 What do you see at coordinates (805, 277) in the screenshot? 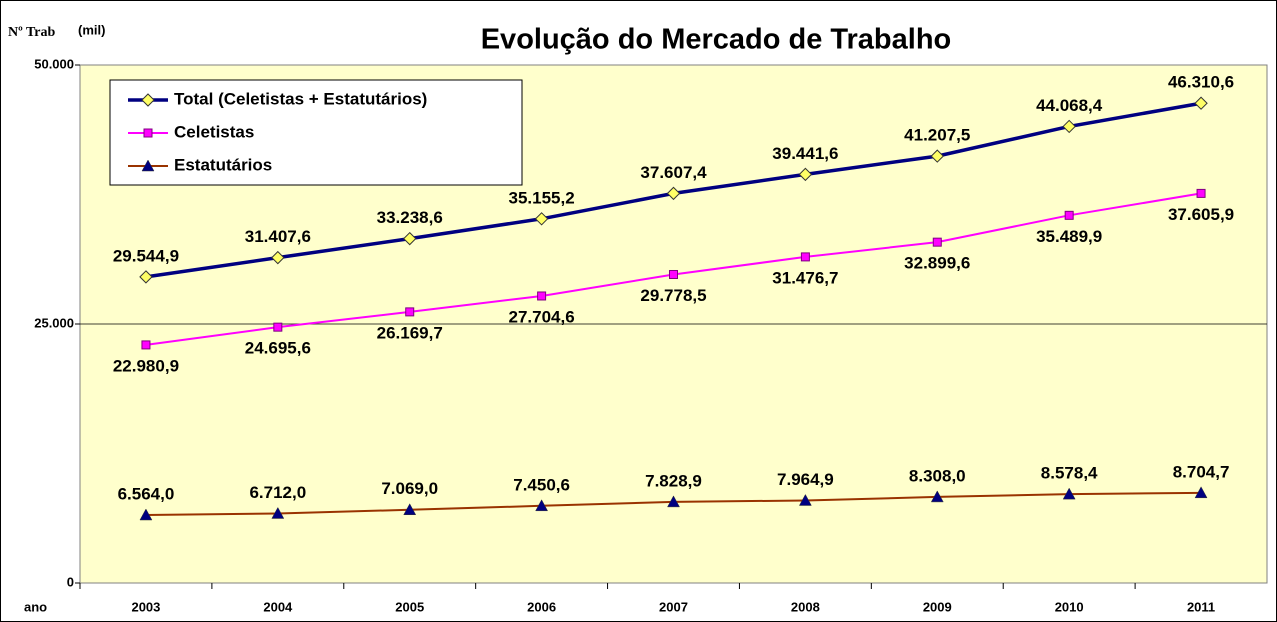
I see `data-label: 31.476,7` at bounding box center [805, 277].